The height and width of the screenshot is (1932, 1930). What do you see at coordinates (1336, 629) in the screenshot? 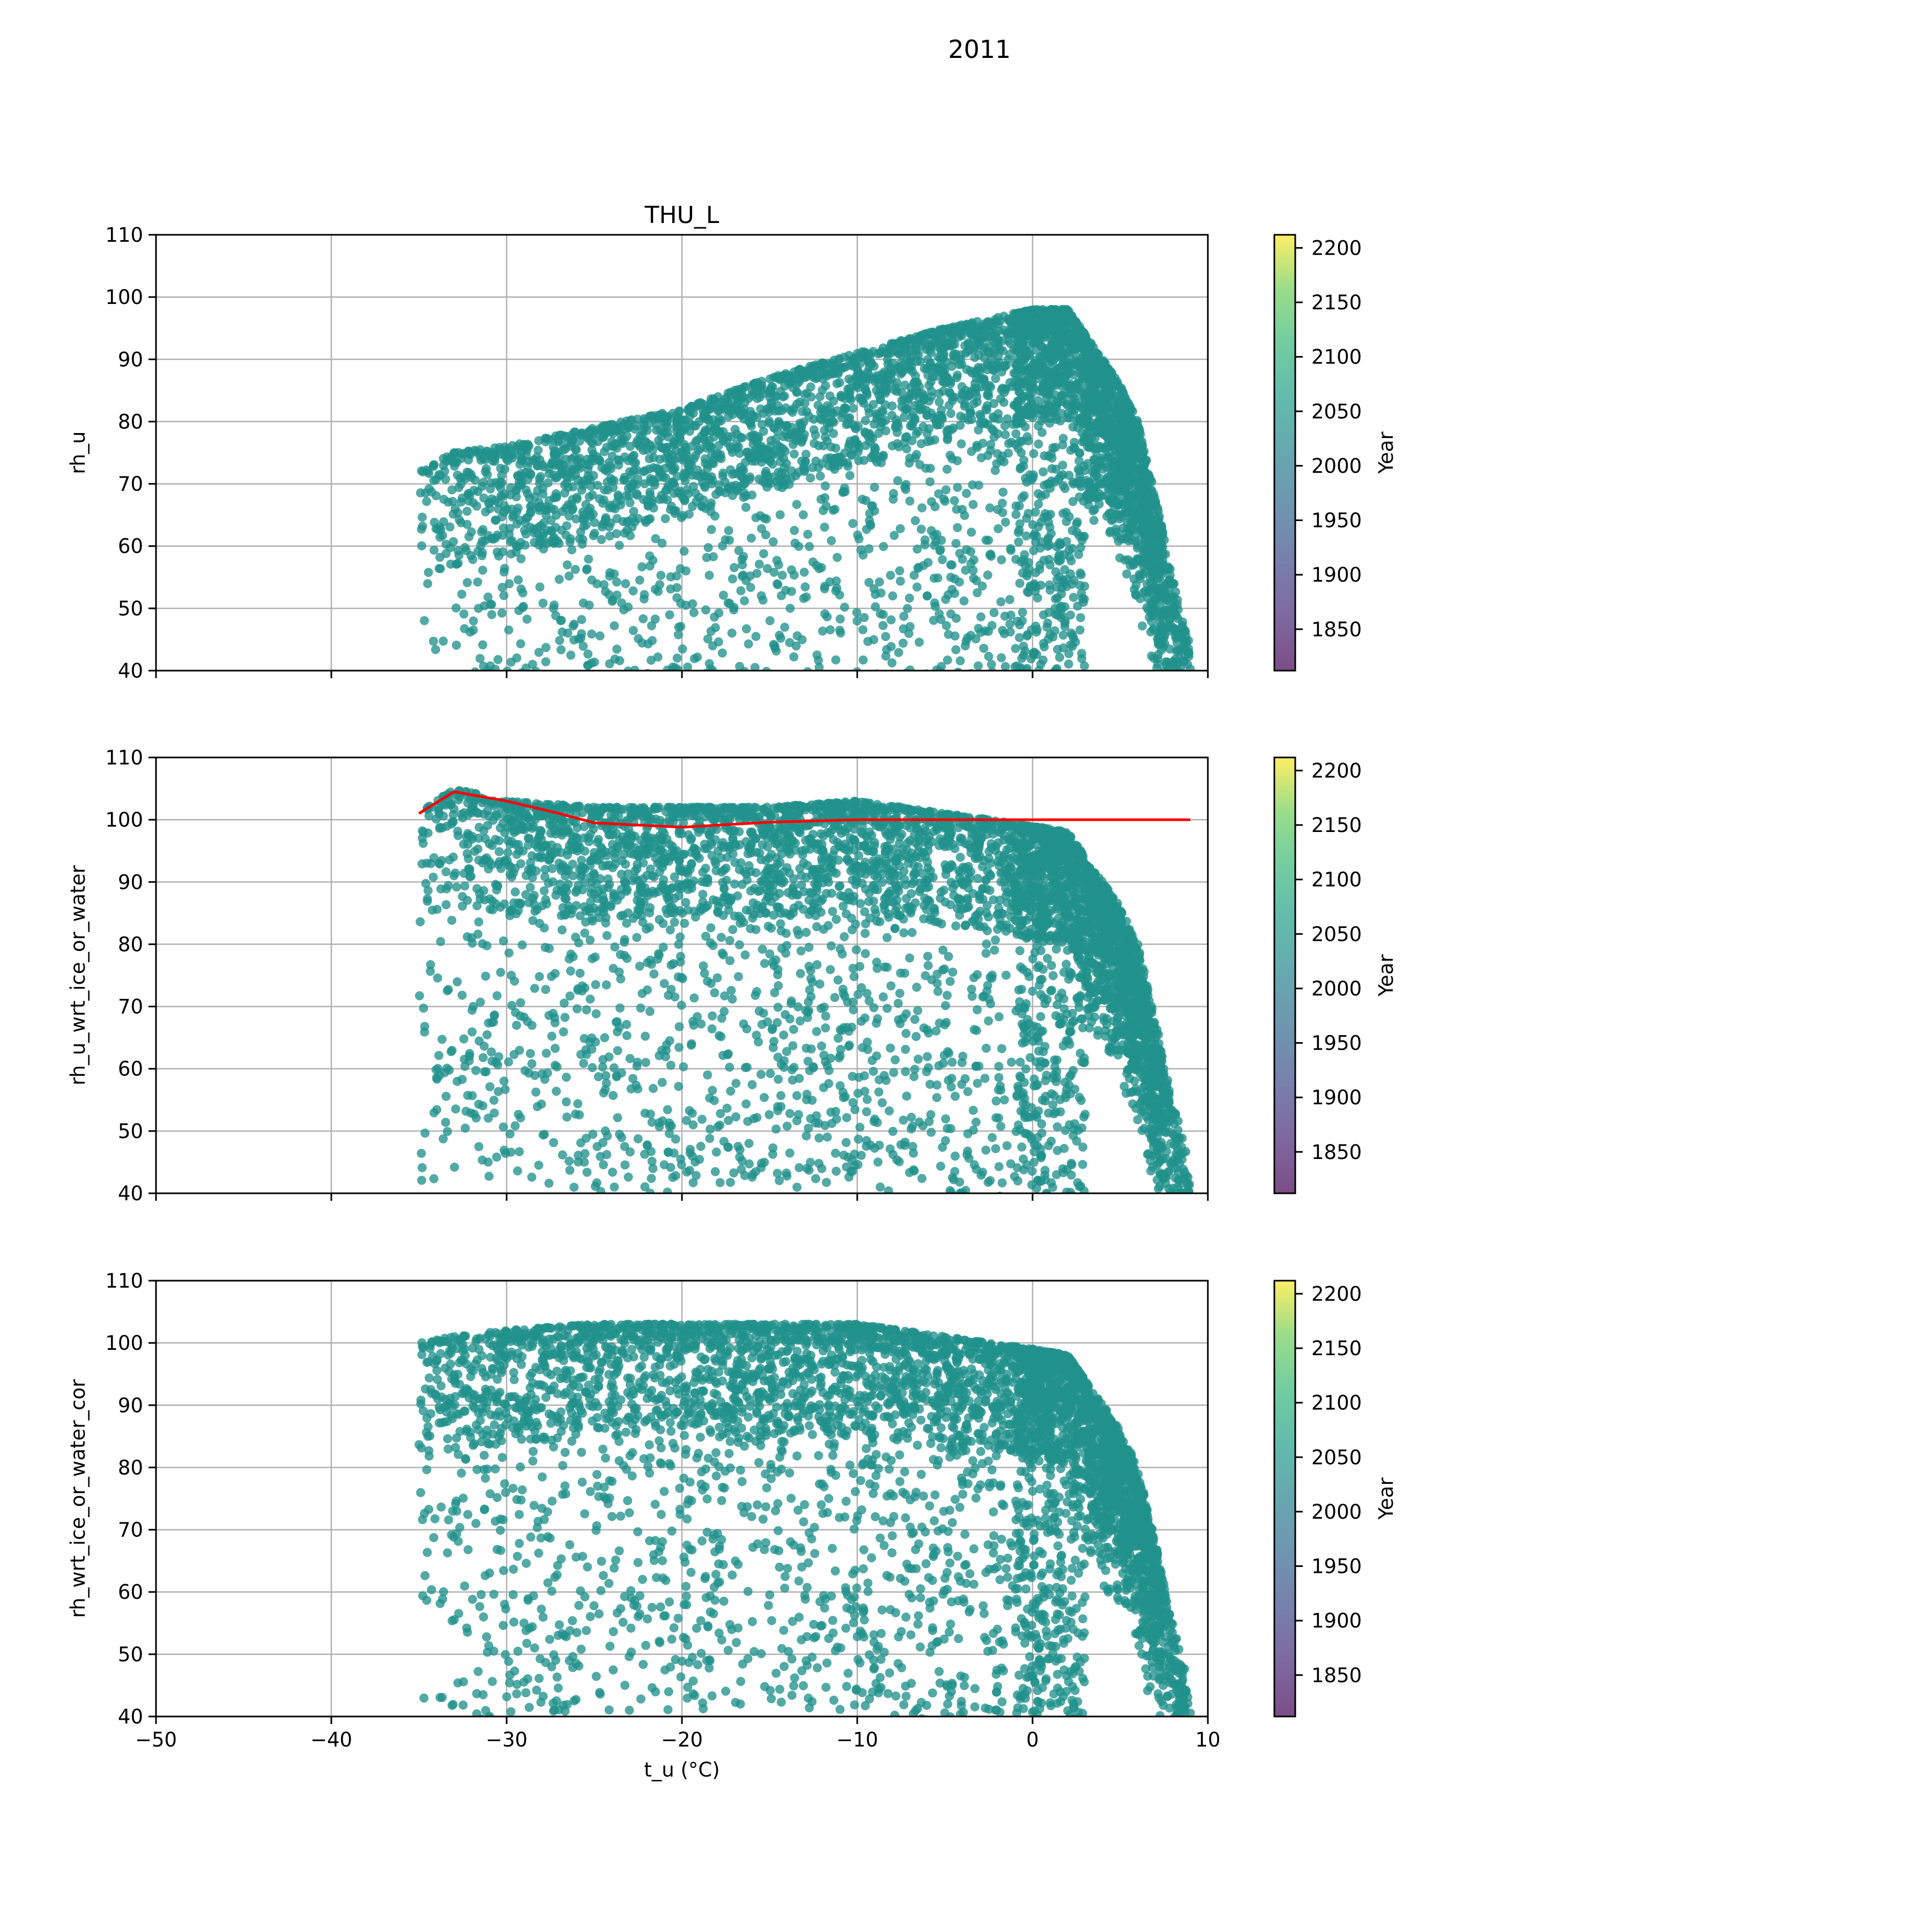
I see `colorbar-tick-label: 1850` at bounding box center [1336, 629].